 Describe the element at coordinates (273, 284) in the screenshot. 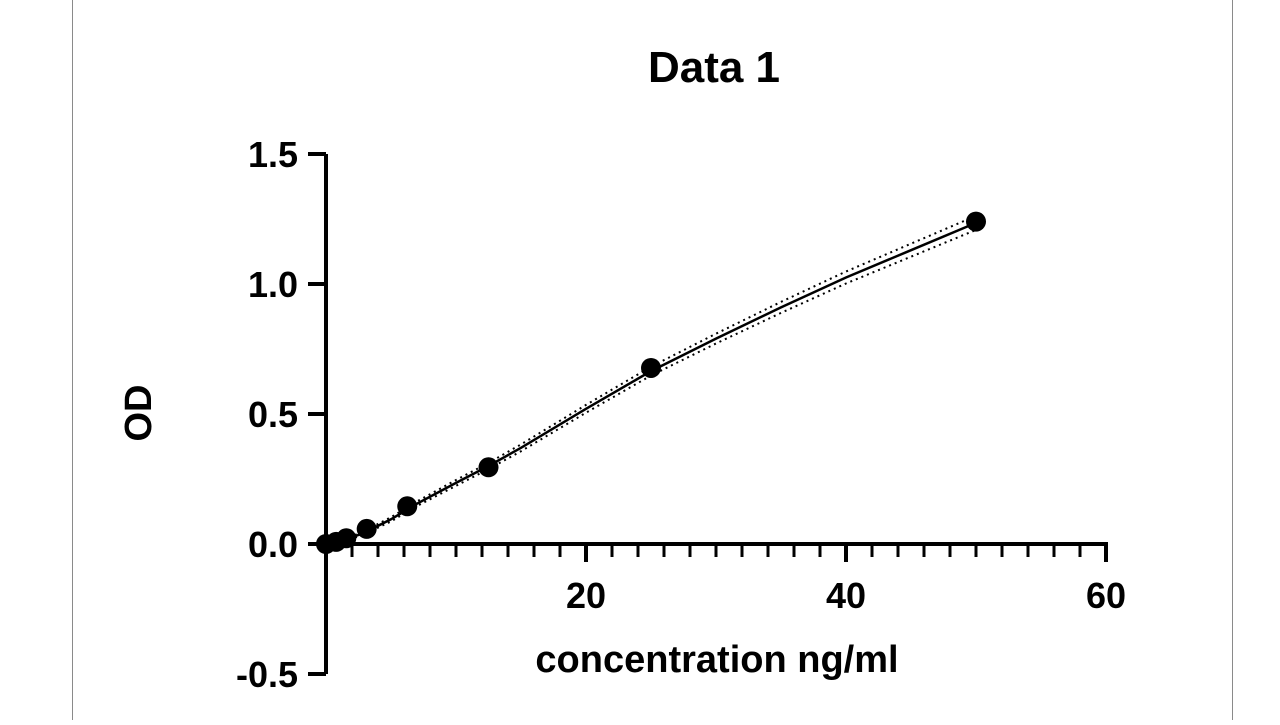

I see `y-tick-label: 1.0` at that location.